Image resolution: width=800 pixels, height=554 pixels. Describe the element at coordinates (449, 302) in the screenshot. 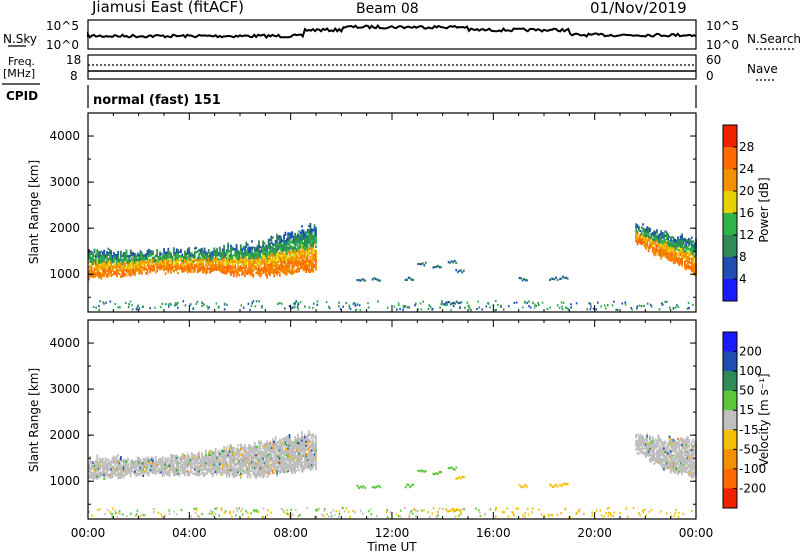

I see `echo-cell-isolated` at that location.